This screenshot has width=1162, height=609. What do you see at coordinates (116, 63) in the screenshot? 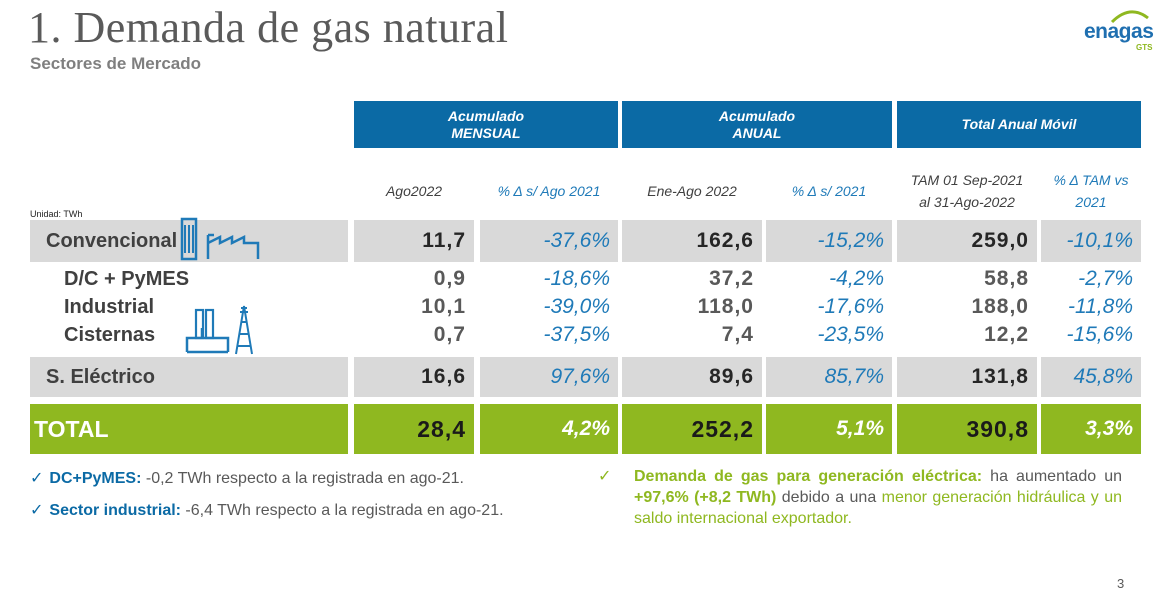
I see `page-subtitle: Sectores de Mercado` at bounding box center [116, 63].